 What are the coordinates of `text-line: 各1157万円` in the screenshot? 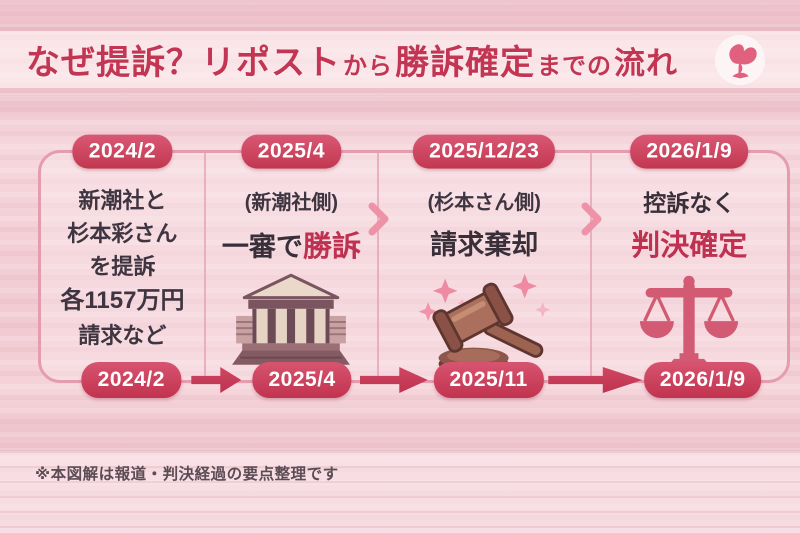 It's located at (122, 300).